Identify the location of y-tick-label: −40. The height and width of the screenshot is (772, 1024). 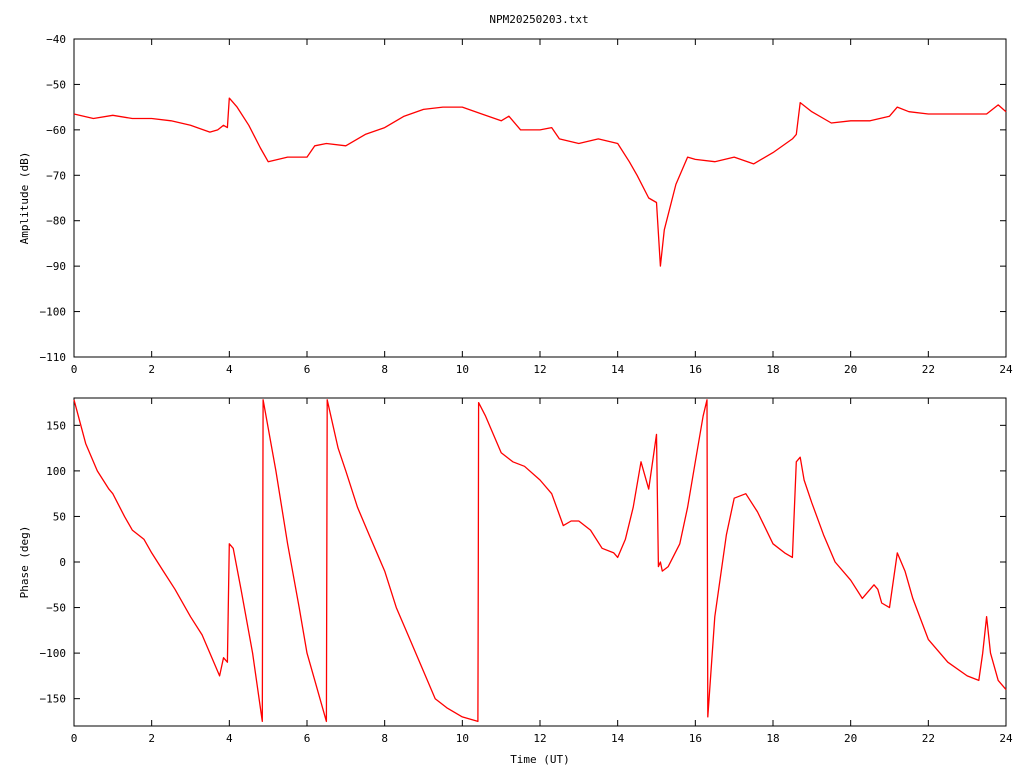
(56, 39).